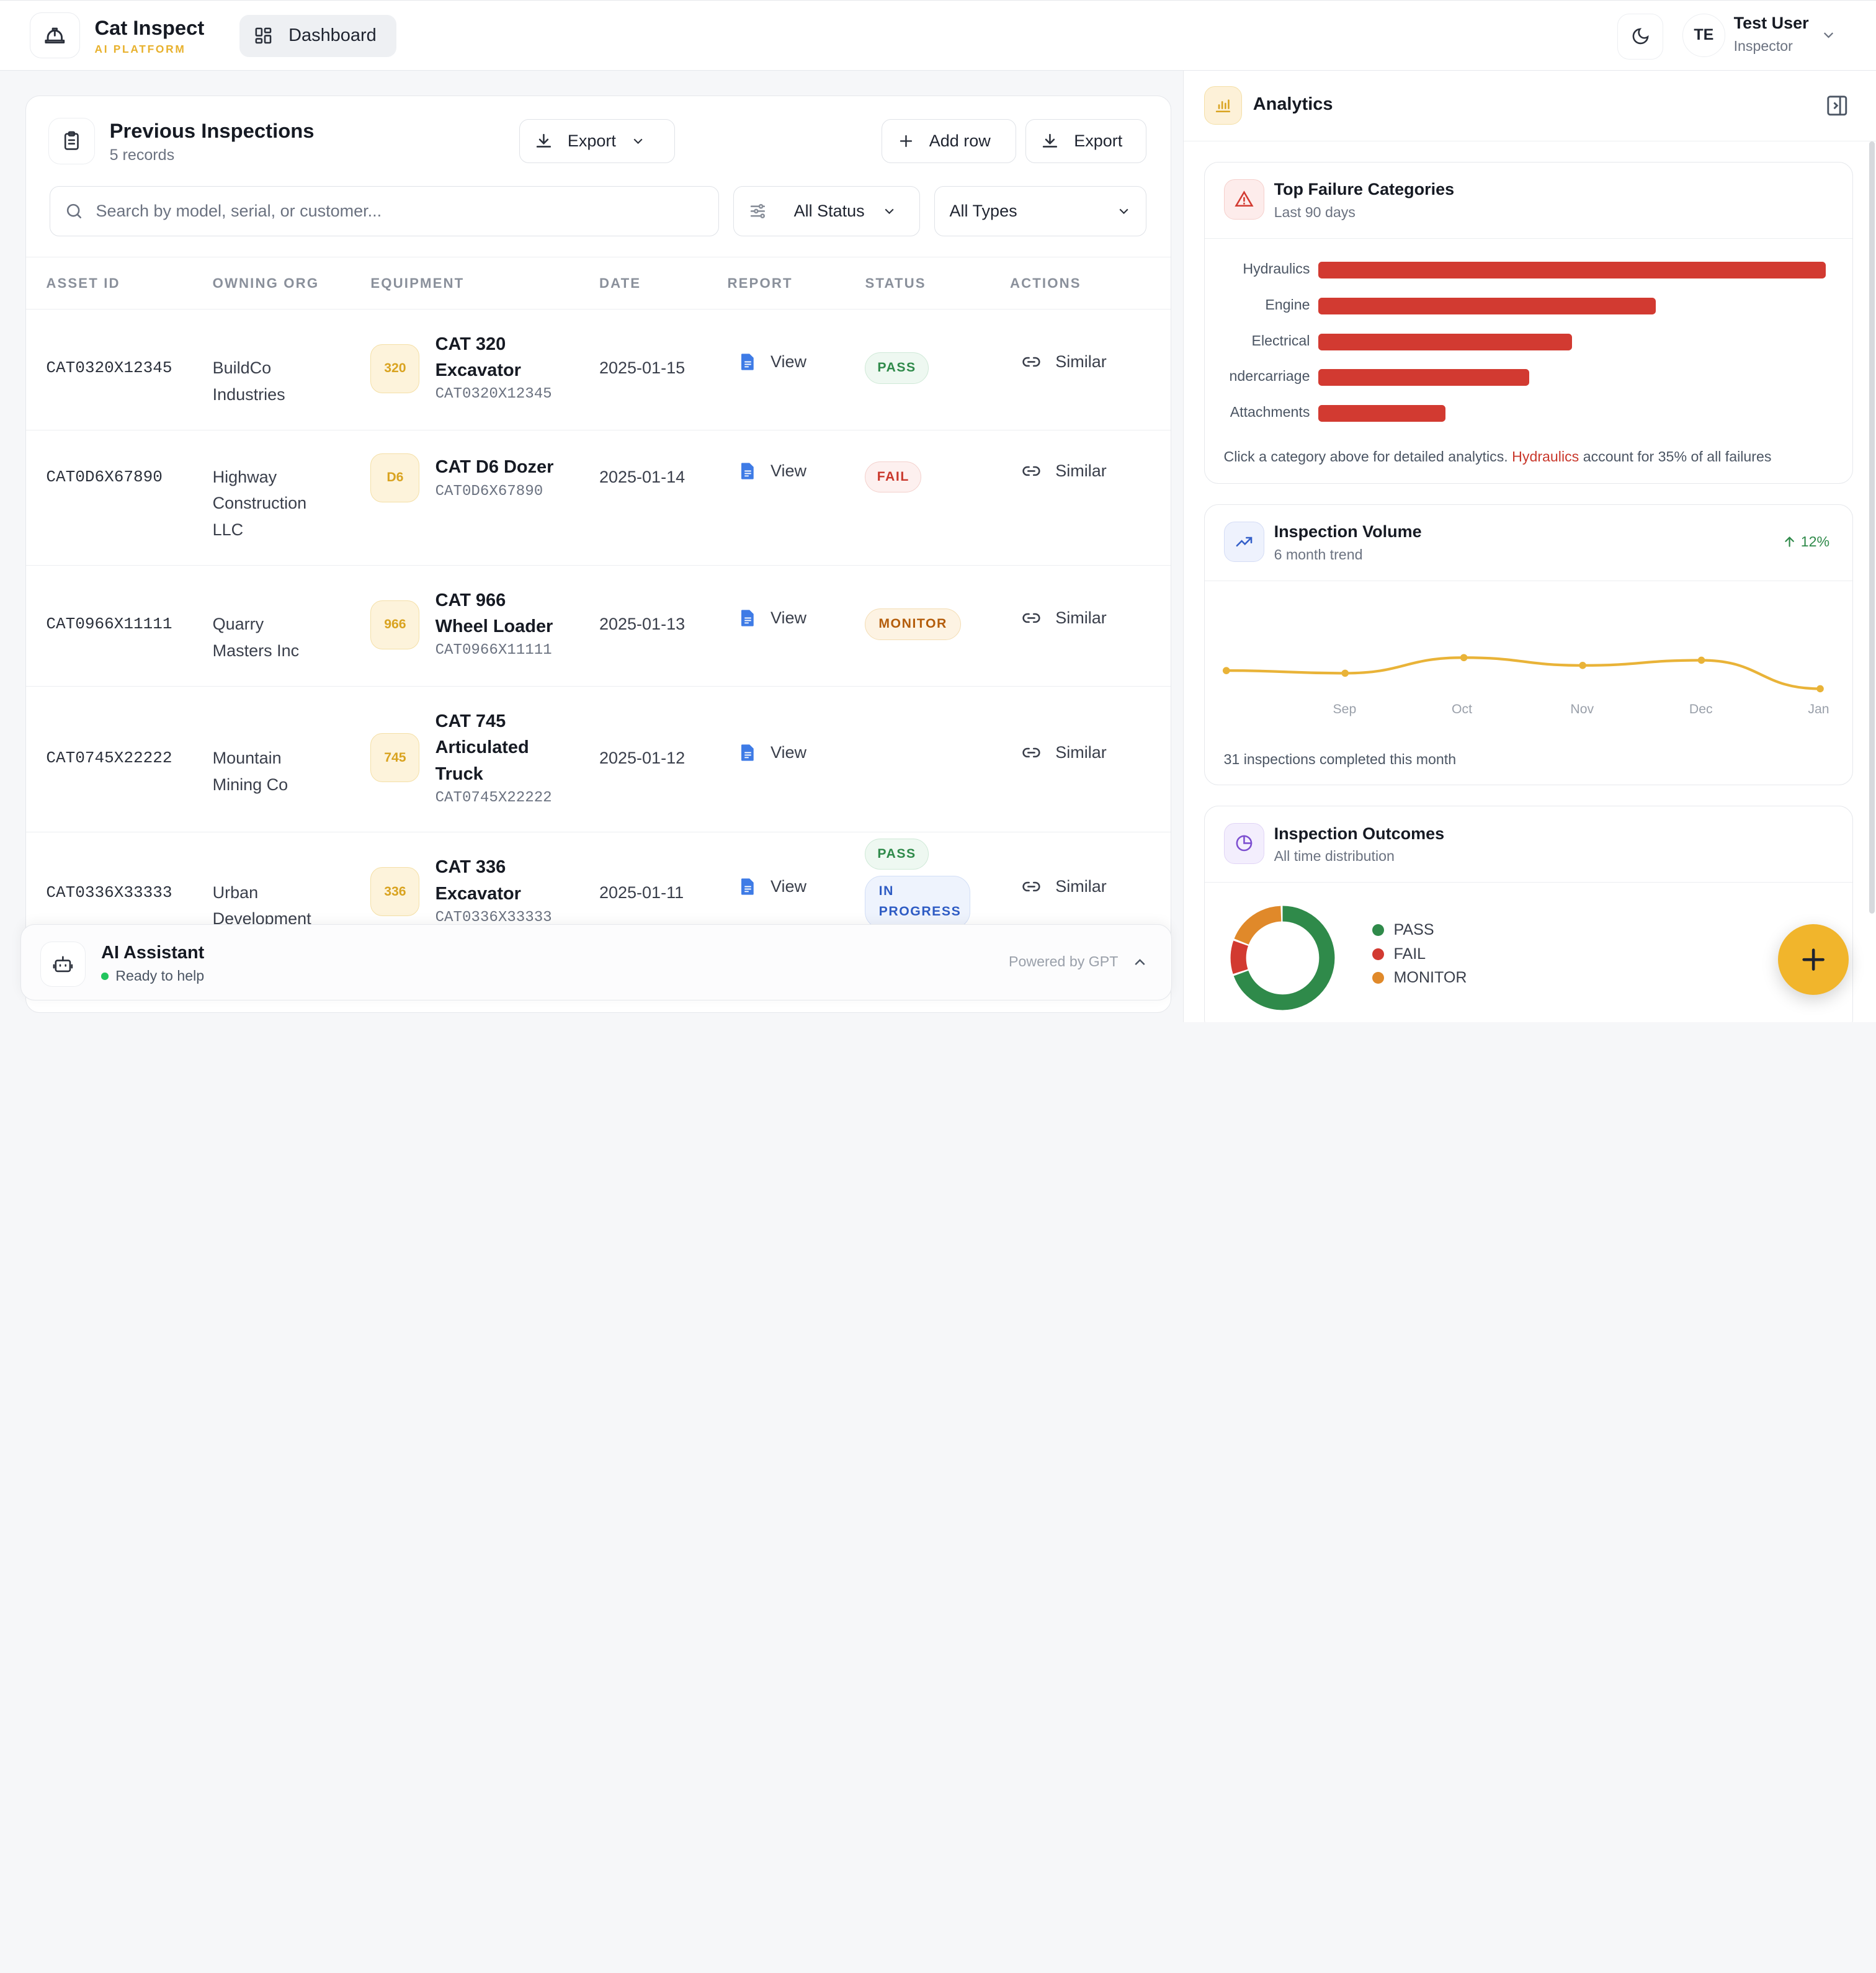 The image size is (1876, 1973). I want to click on owning-org: Quarry Masters Inc, so click(256, 637).